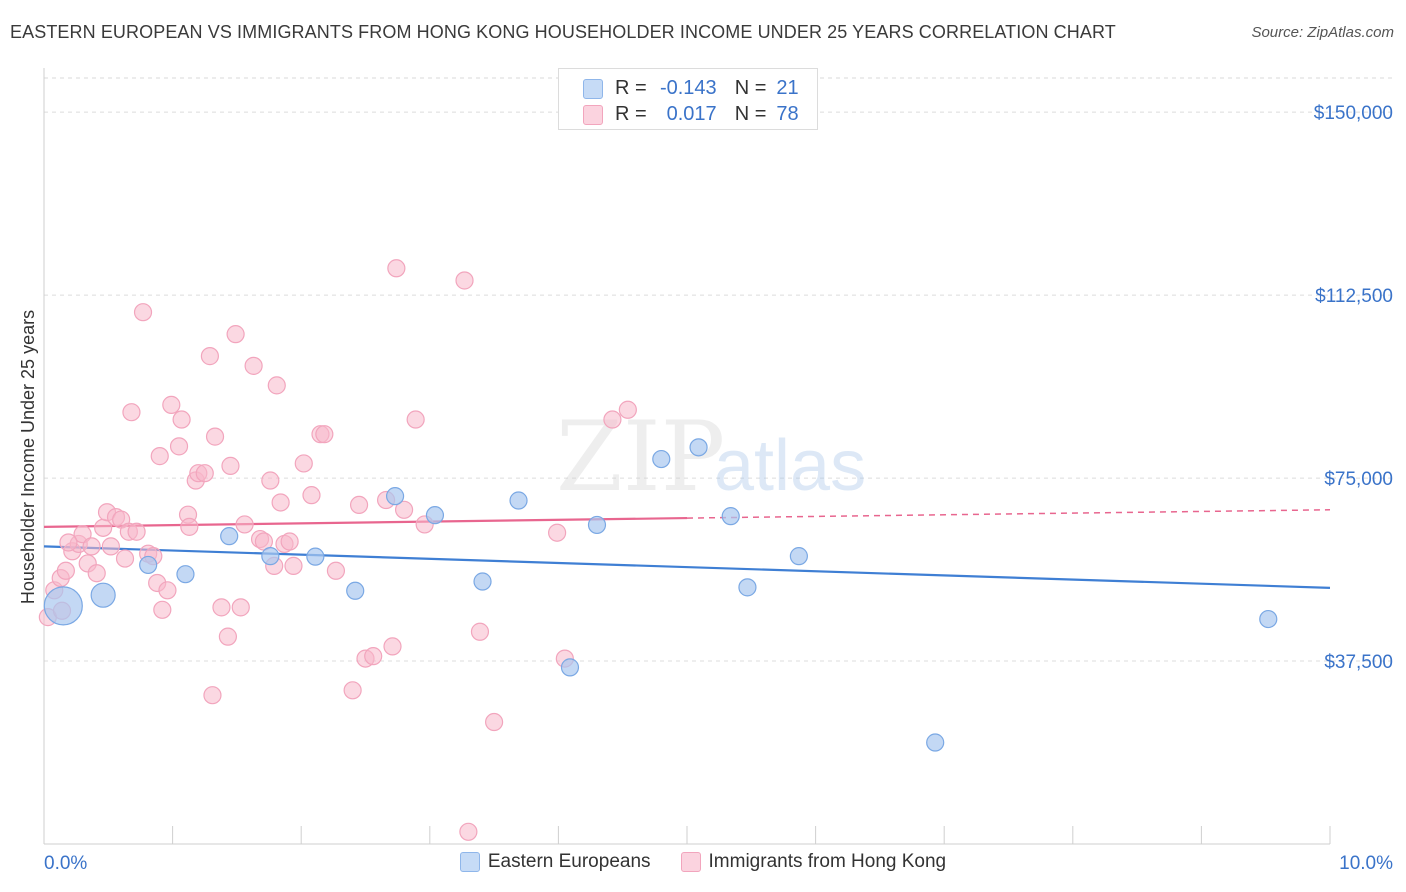 The width and height of the screenshot is (1406, 892). I want to click on y-tick-label: $112,500, so click(1354, 296).